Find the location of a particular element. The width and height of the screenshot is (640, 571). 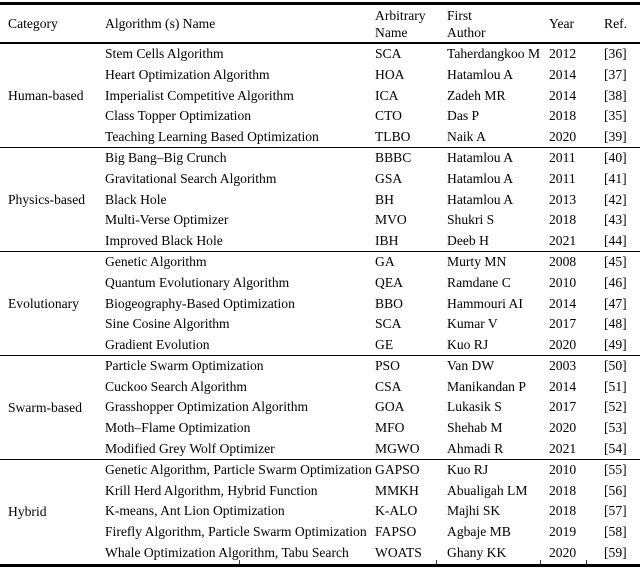

algorithm-name-cell: Grasshopper Optimization Algorithm is located at coordinates (207, 407).